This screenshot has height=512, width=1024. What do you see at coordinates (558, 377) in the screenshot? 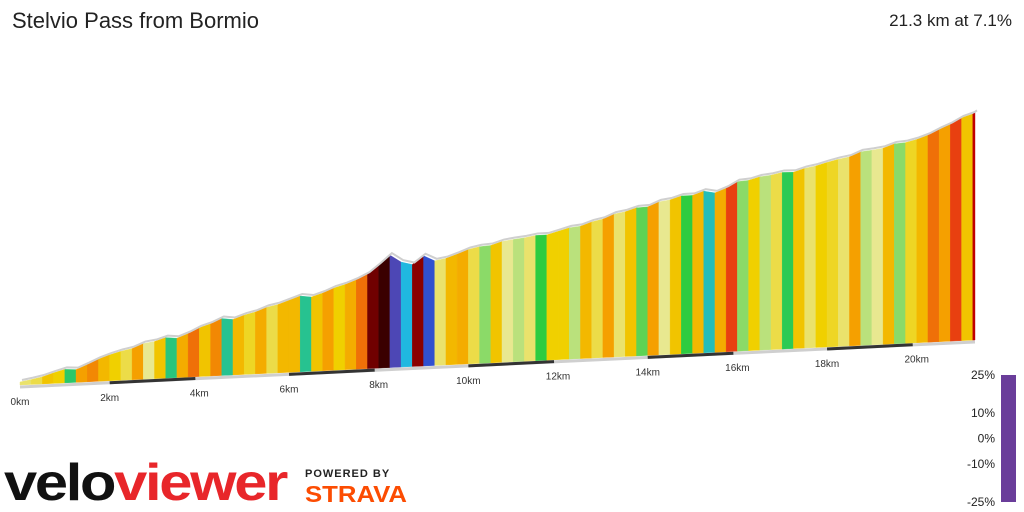
I see `x-tick-label: 12km` at bounding box center [558, 377].